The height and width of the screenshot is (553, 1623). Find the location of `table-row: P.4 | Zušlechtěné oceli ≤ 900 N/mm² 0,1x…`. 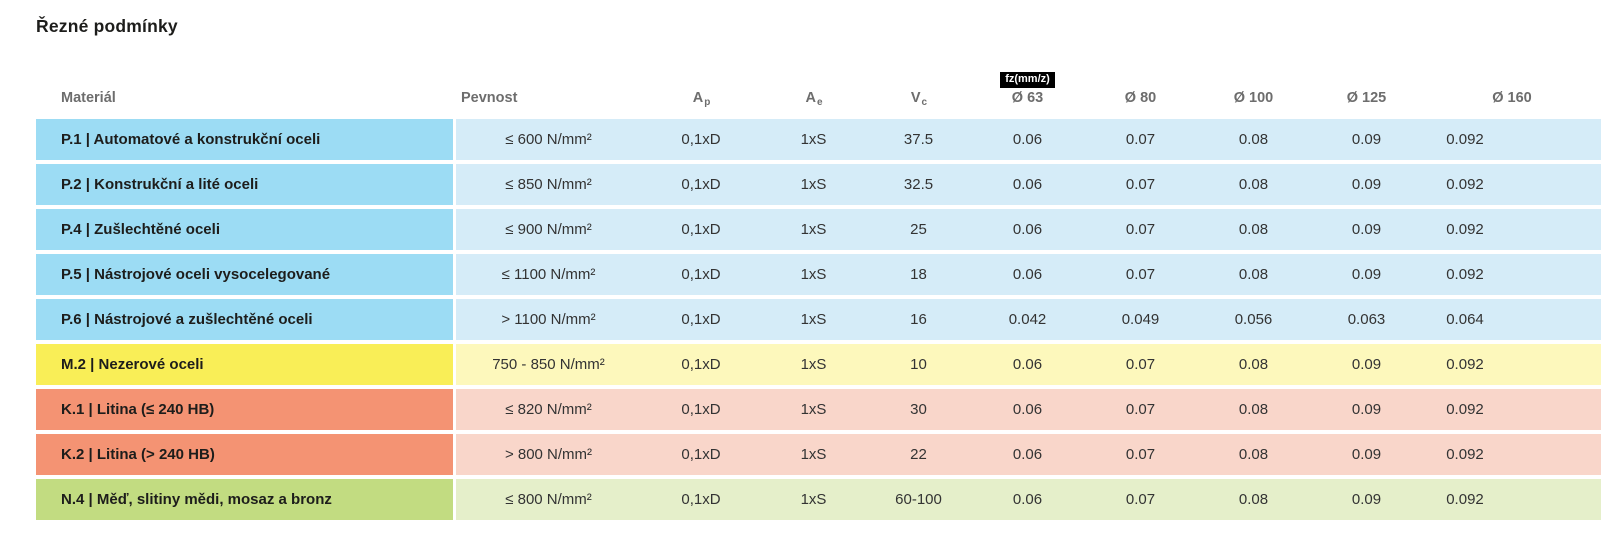

table-row: P.4 | Zušlechtěné oceli ≤ 900 N/mm² 0,1x… is located at coordinates (818, 229).